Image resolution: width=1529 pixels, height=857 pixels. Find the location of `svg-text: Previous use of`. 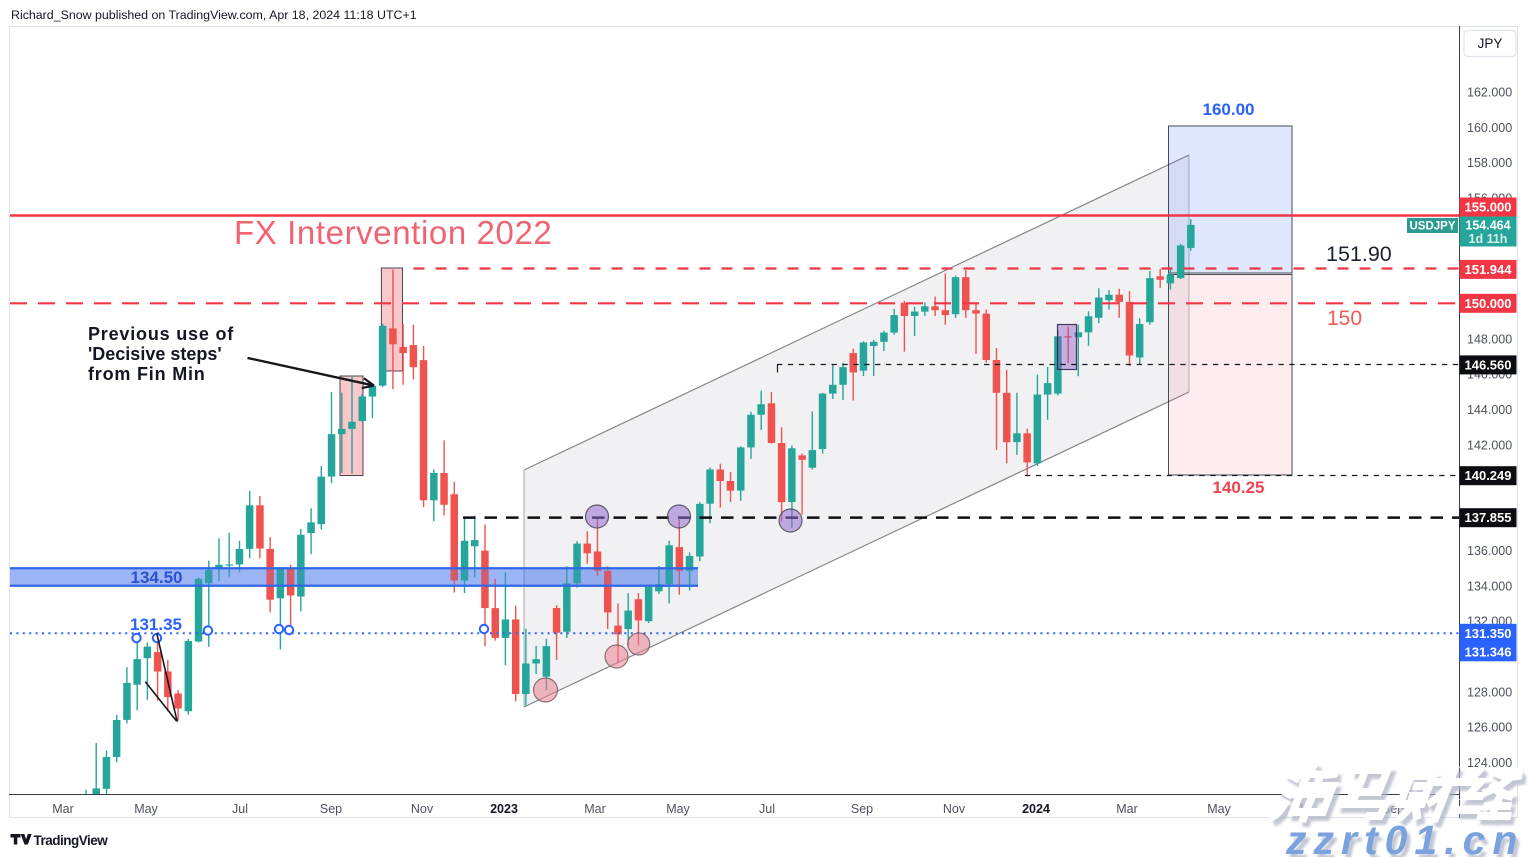

svg-text: Previous use of is located at coordinates (161, 334).